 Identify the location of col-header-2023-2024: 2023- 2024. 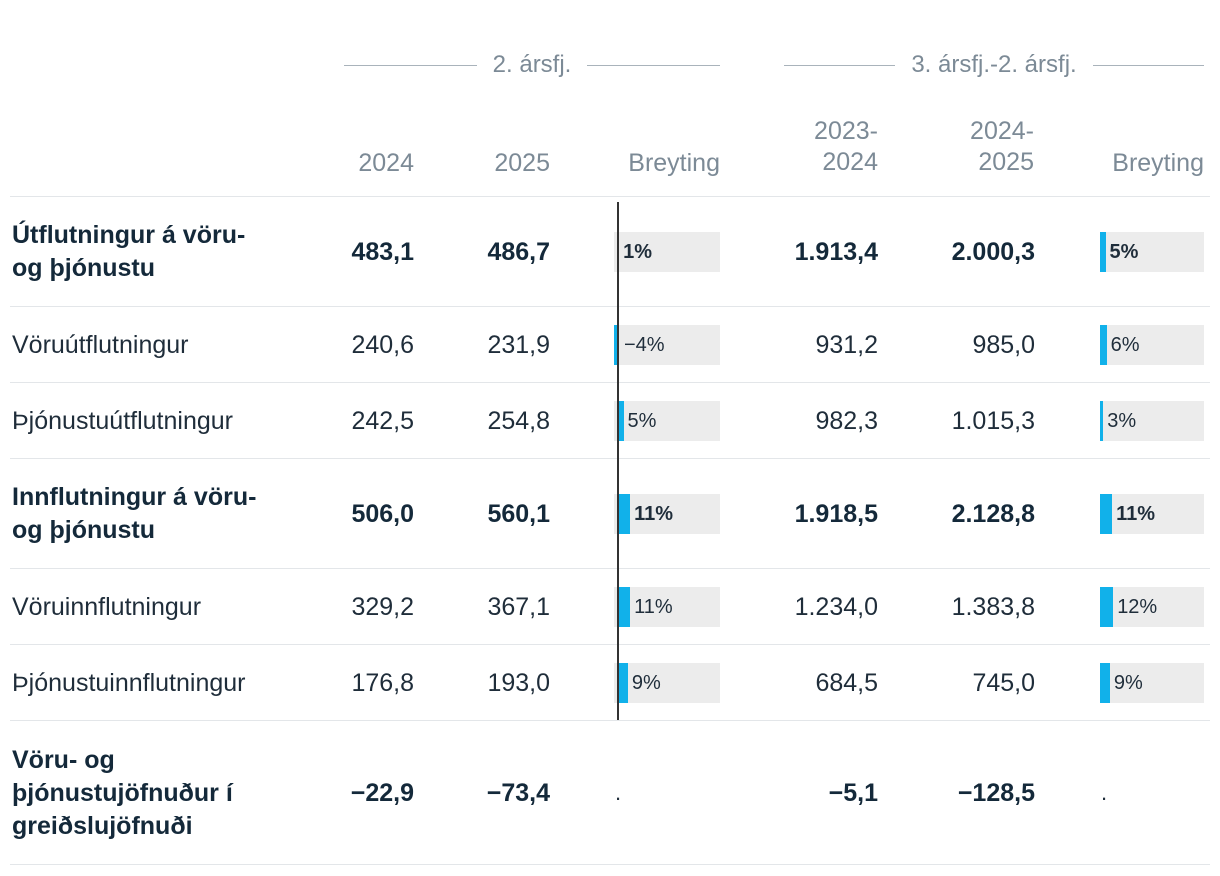
(819, 147).